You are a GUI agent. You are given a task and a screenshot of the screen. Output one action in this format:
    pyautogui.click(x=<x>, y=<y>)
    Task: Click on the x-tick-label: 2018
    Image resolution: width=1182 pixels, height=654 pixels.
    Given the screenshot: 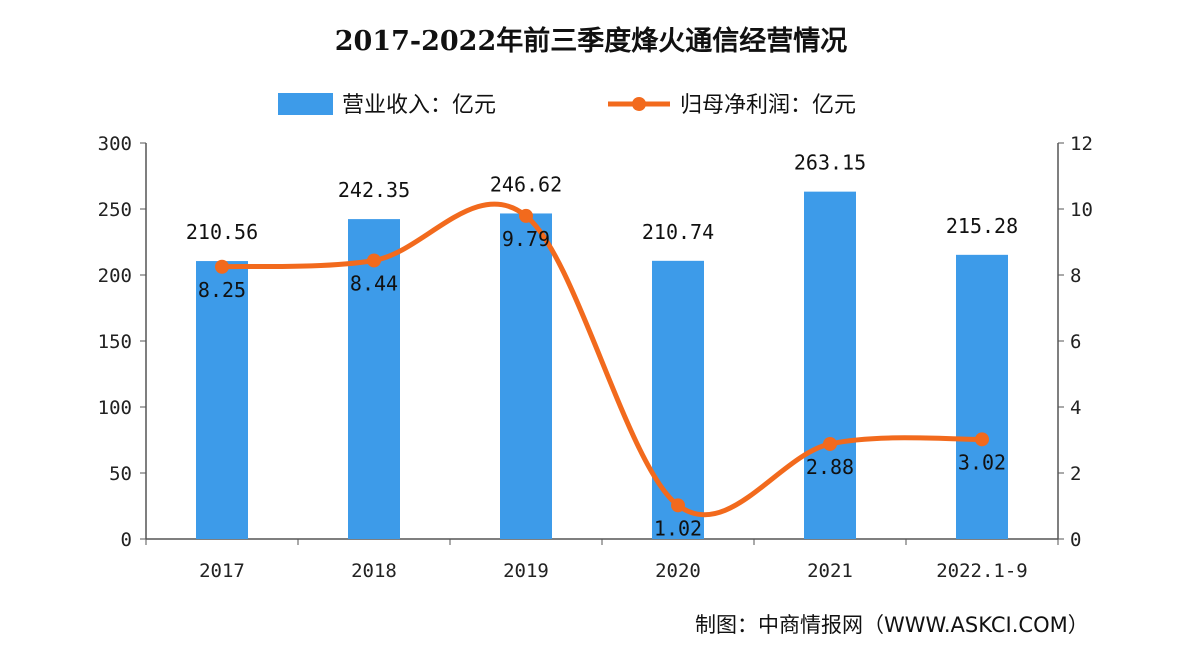 What is the action you would take?
    pyautogui.click(x=374, y=571)
    